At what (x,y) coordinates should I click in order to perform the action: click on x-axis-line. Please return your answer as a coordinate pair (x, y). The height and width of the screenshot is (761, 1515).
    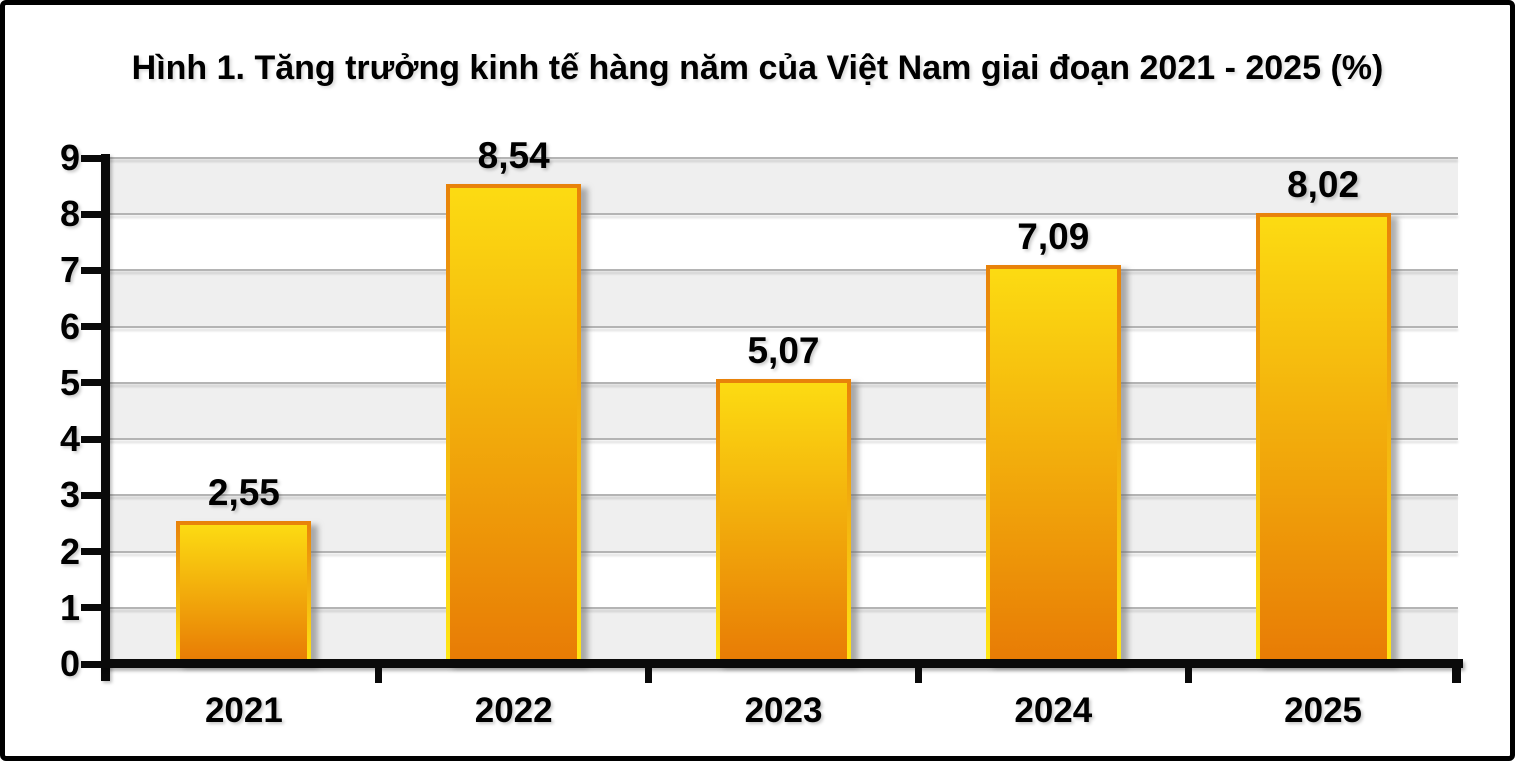
    Looking at the image, I should click on (782, 663).